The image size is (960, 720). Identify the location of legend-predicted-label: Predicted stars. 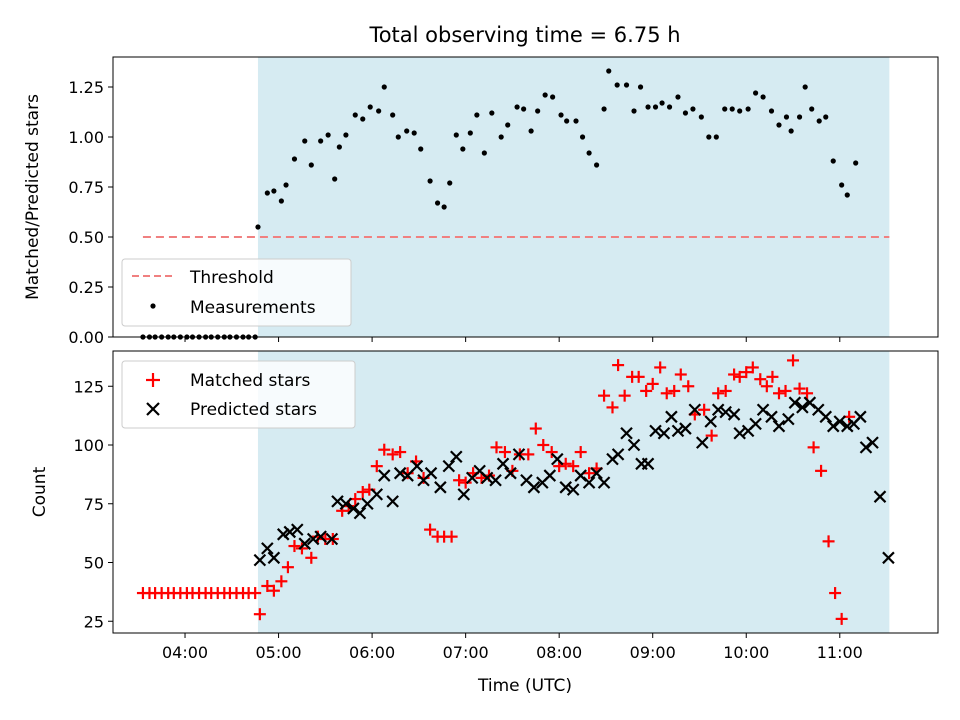
(253, 410).